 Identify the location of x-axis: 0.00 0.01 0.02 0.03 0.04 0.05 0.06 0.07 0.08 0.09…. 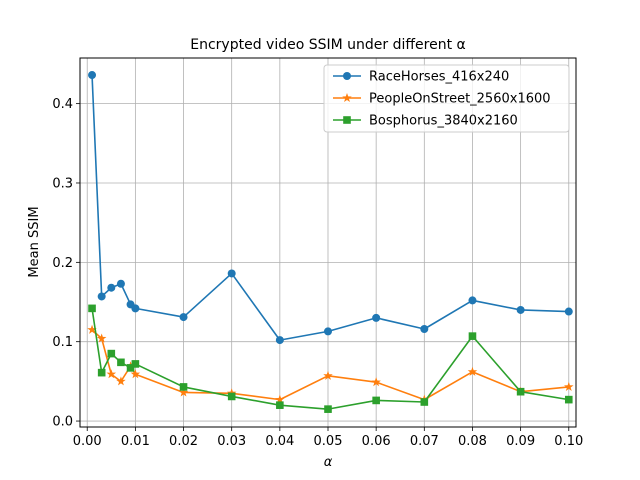
(328, 438).